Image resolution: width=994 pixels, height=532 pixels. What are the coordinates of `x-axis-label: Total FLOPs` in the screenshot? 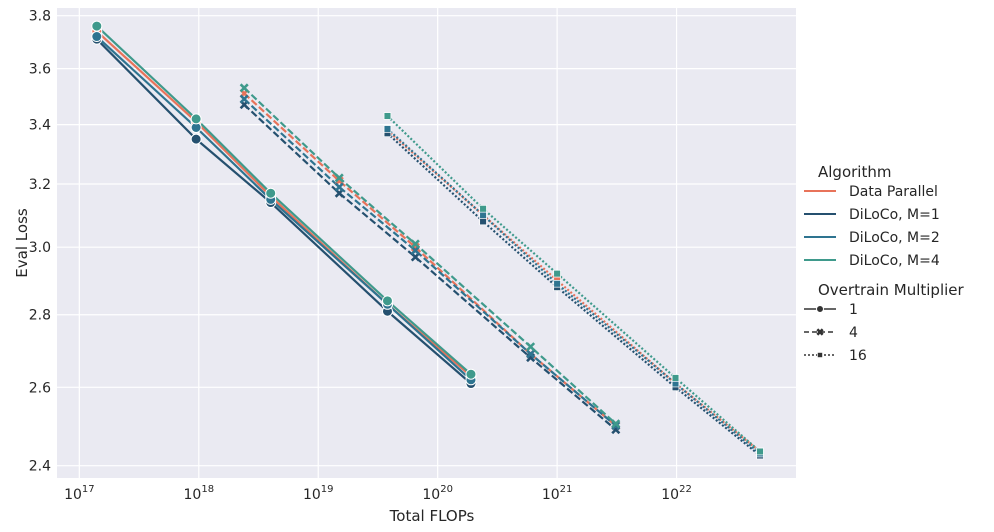 It's located at (432, 516).